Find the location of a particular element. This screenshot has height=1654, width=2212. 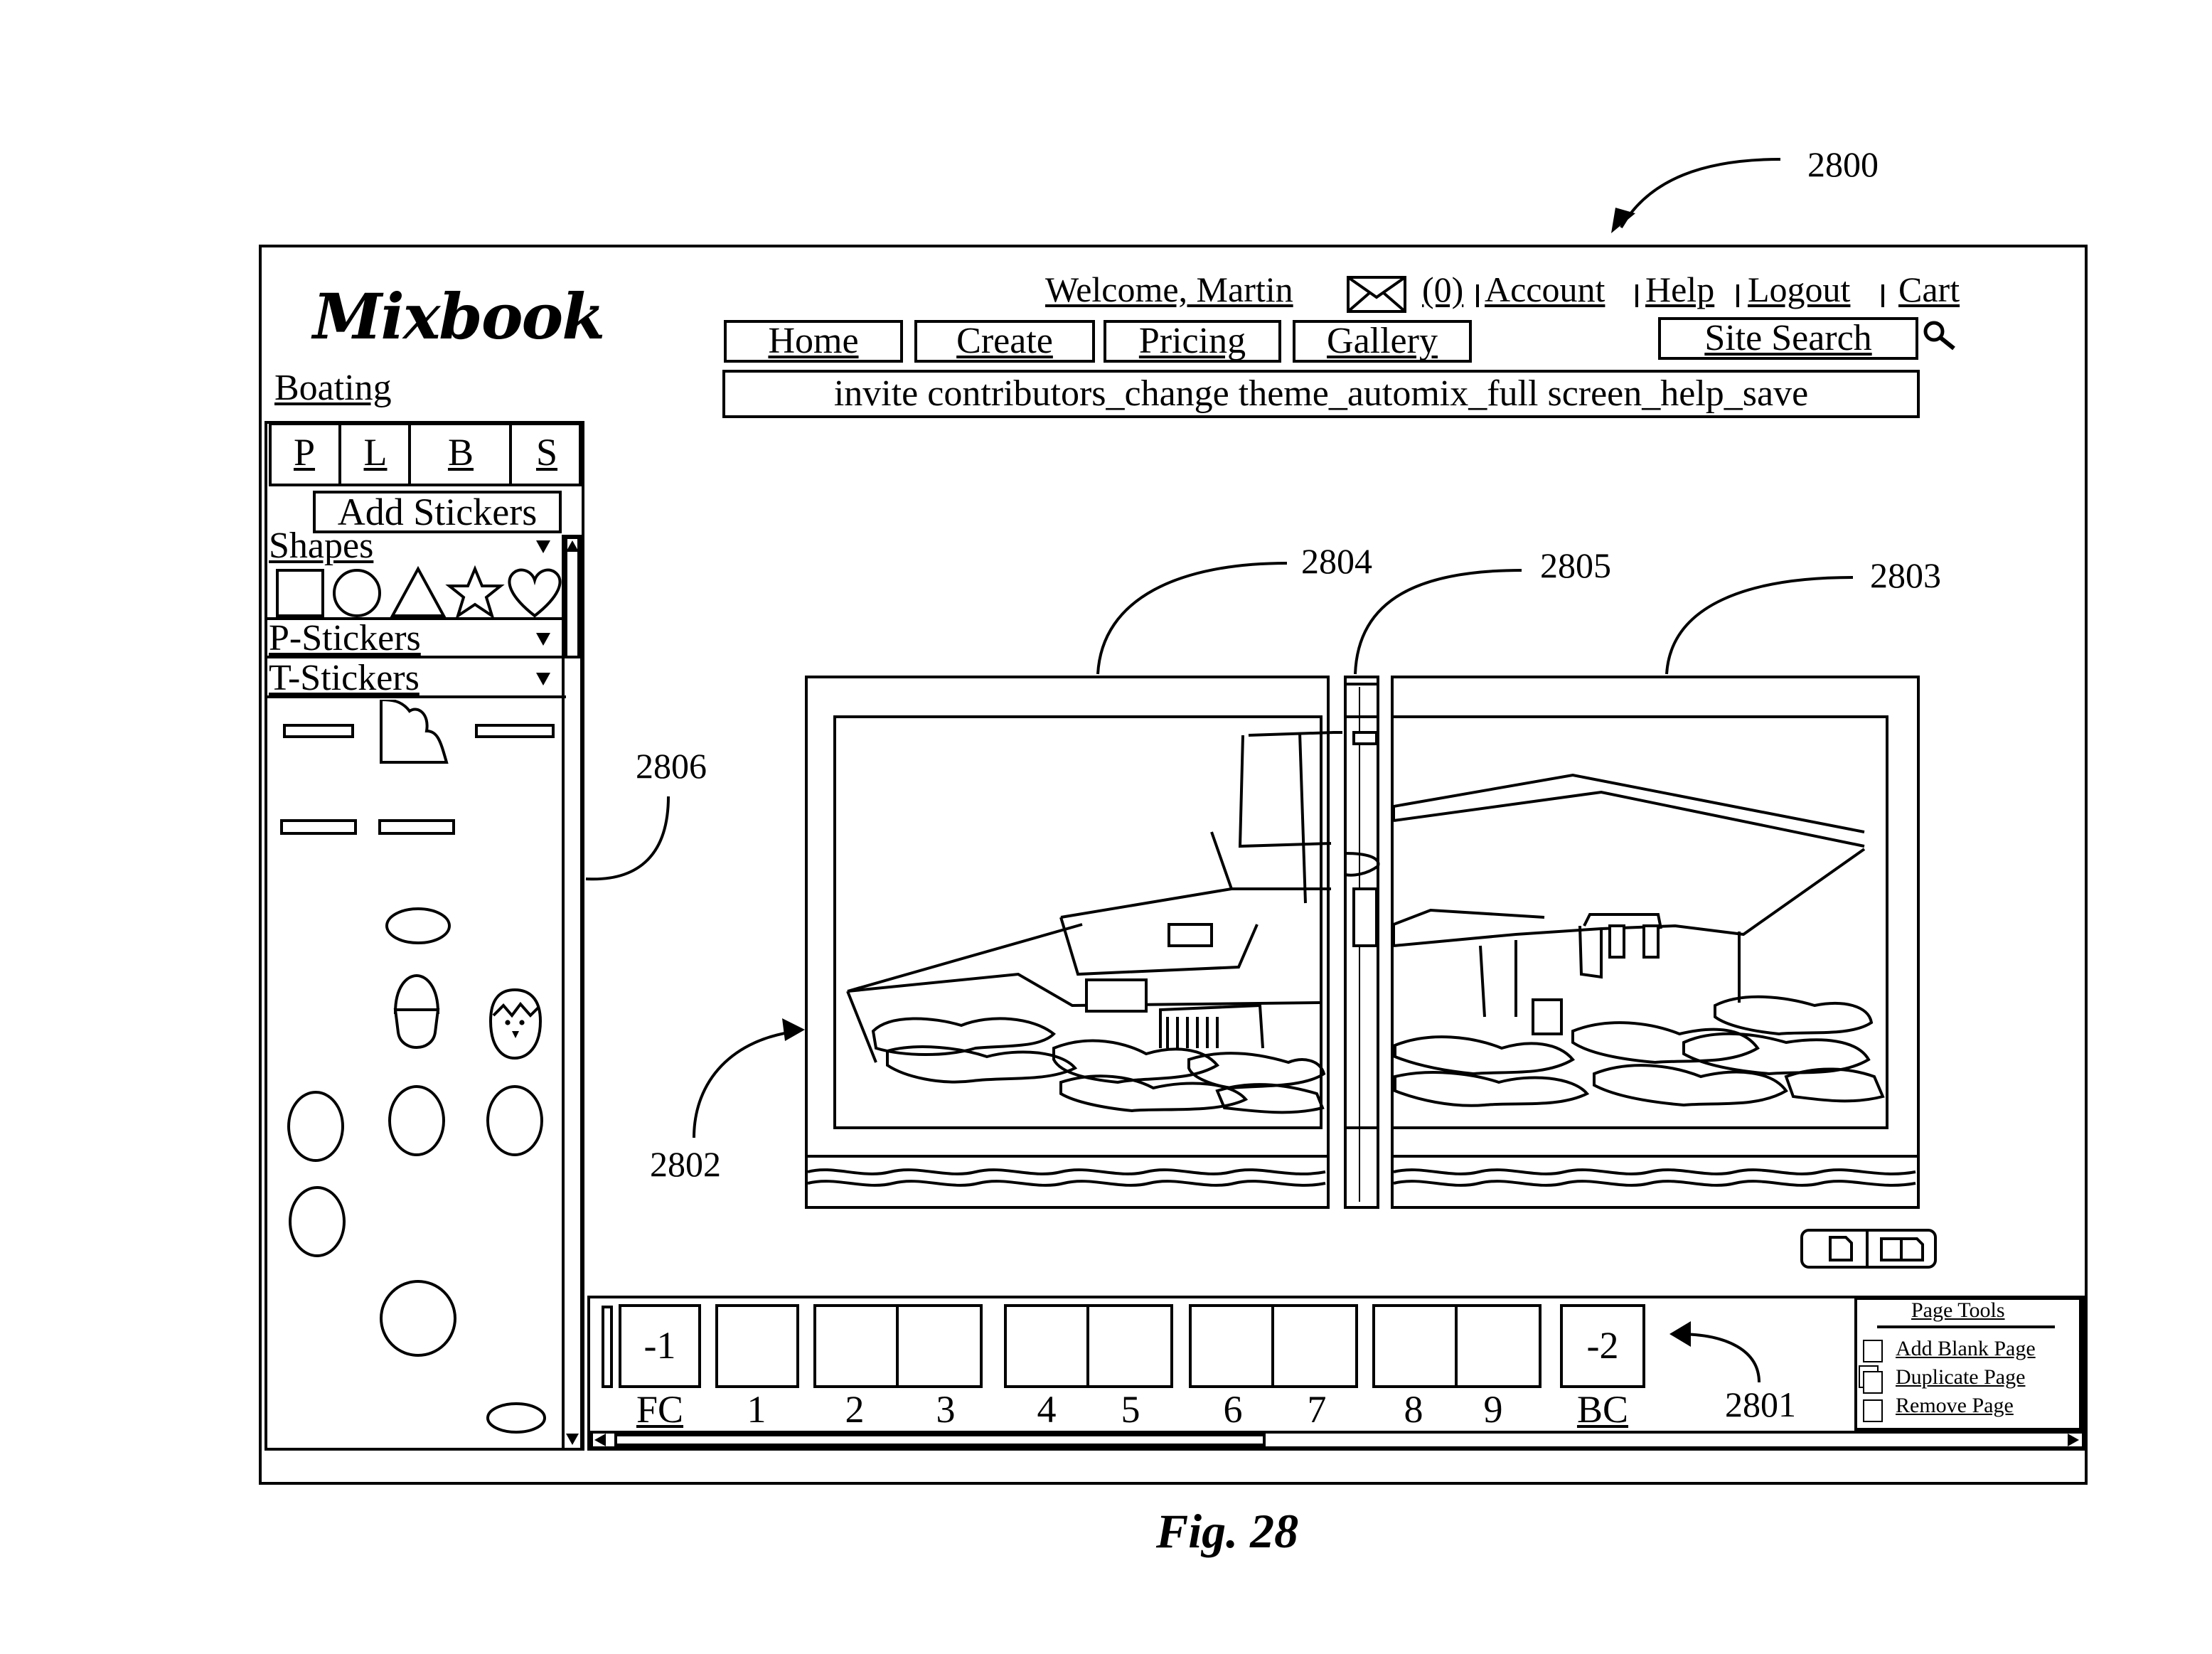

page-3-label: 3 is located at coordinates (945, 1409).